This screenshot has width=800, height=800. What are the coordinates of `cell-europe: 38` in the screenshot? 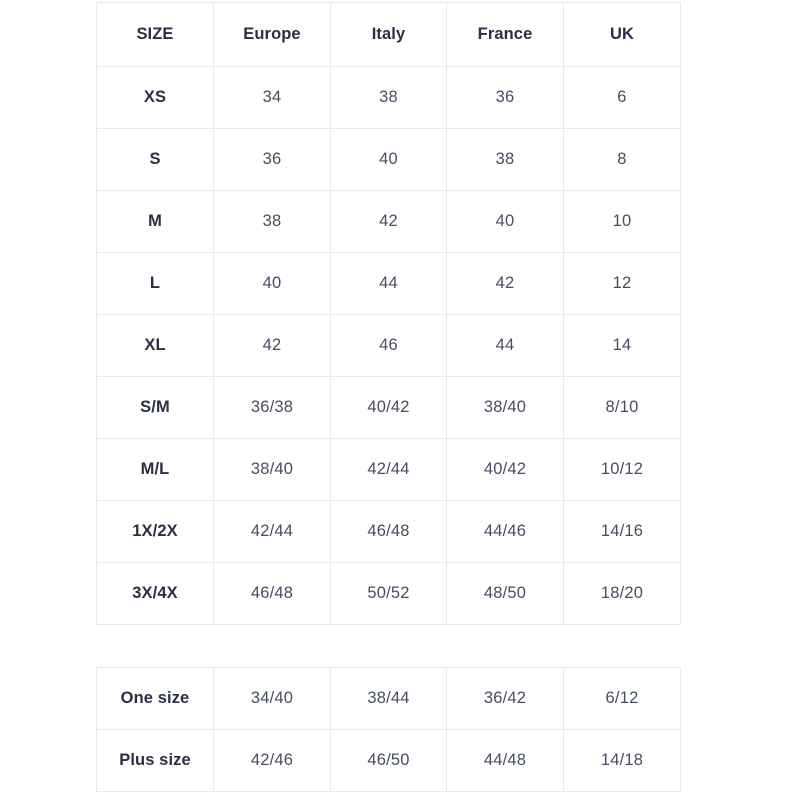 It's located at (272, 221).